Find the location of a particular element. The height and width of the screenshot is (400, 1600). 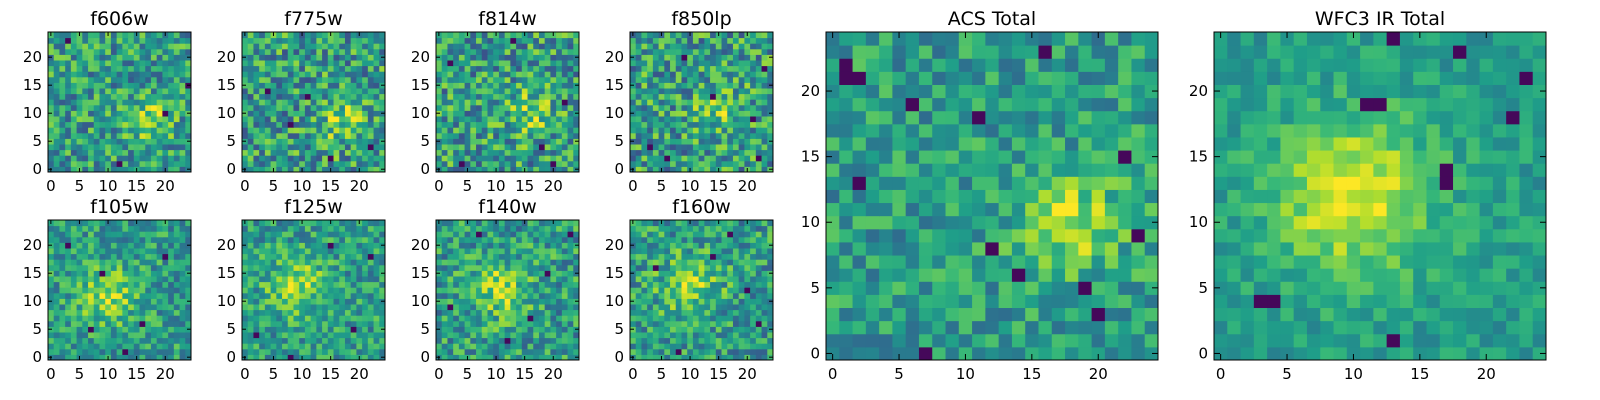

y-tick-label: 0 is located at coordinates (425, 169).